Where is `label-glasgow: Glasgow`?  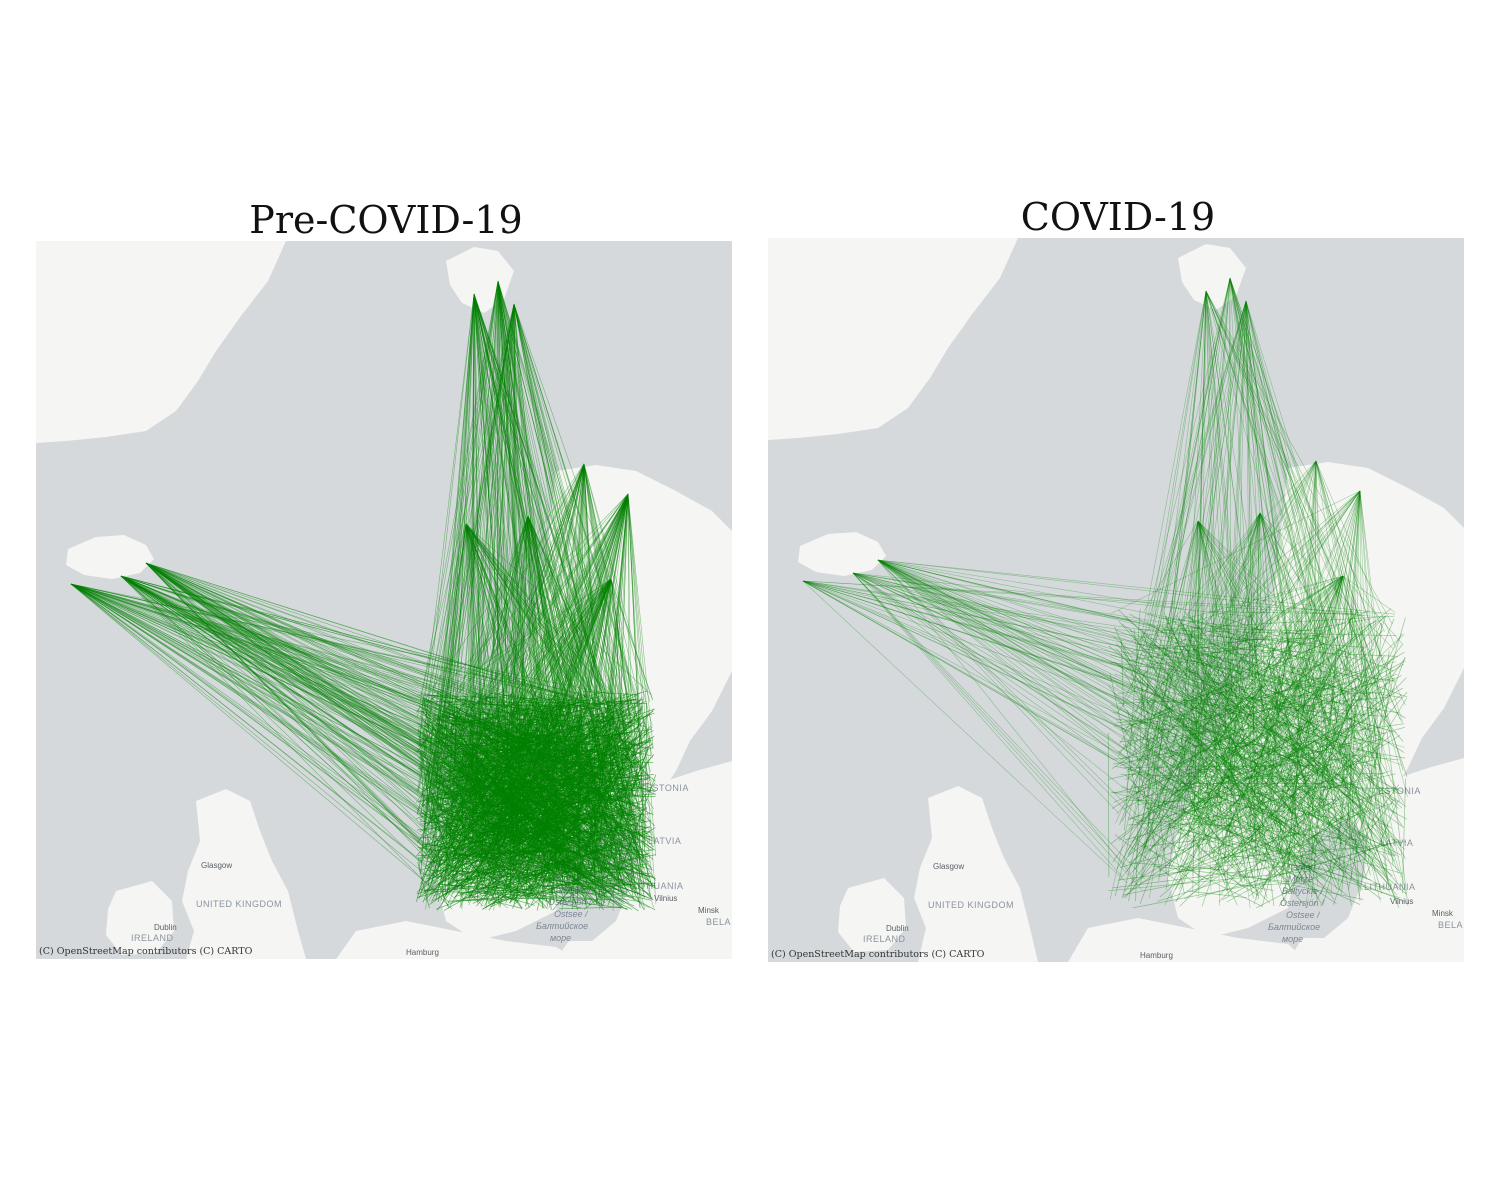
label-glasgow: Glasgow is located at coordinates (216, 865).